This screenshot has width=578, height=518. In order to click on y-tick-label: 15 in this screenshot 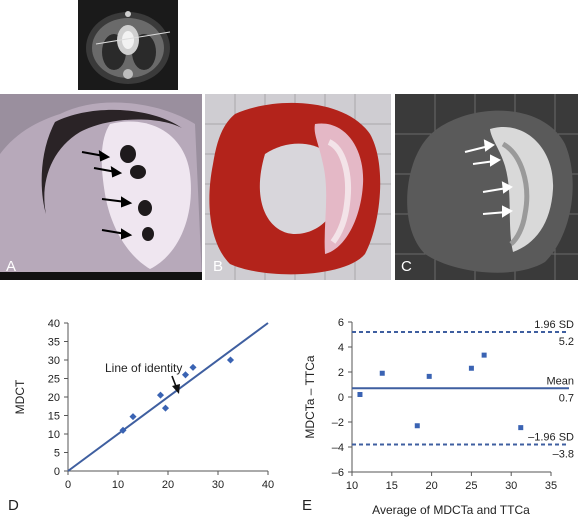, I will do `click(54, 417)`.